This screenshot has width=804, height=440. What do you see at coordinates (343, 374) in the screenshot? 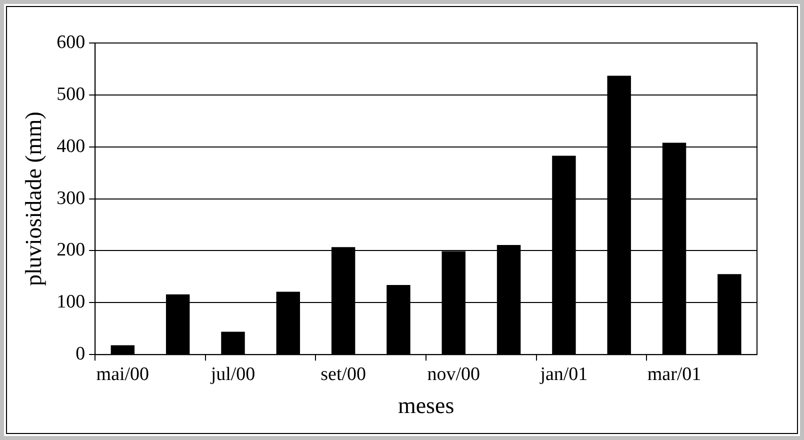
I see `x-tick-label: set/00` at bounding box center [343, 374].